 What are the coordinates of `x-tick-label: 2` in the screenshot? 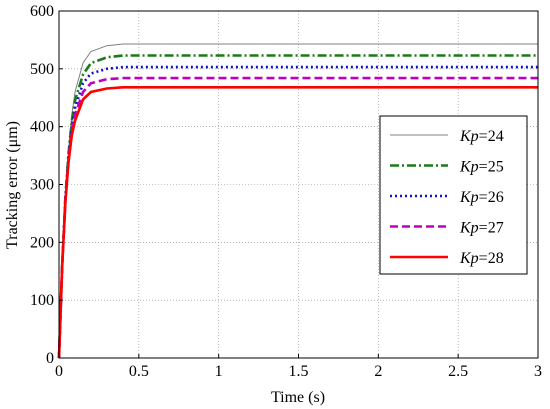 It's located at (378, 371).